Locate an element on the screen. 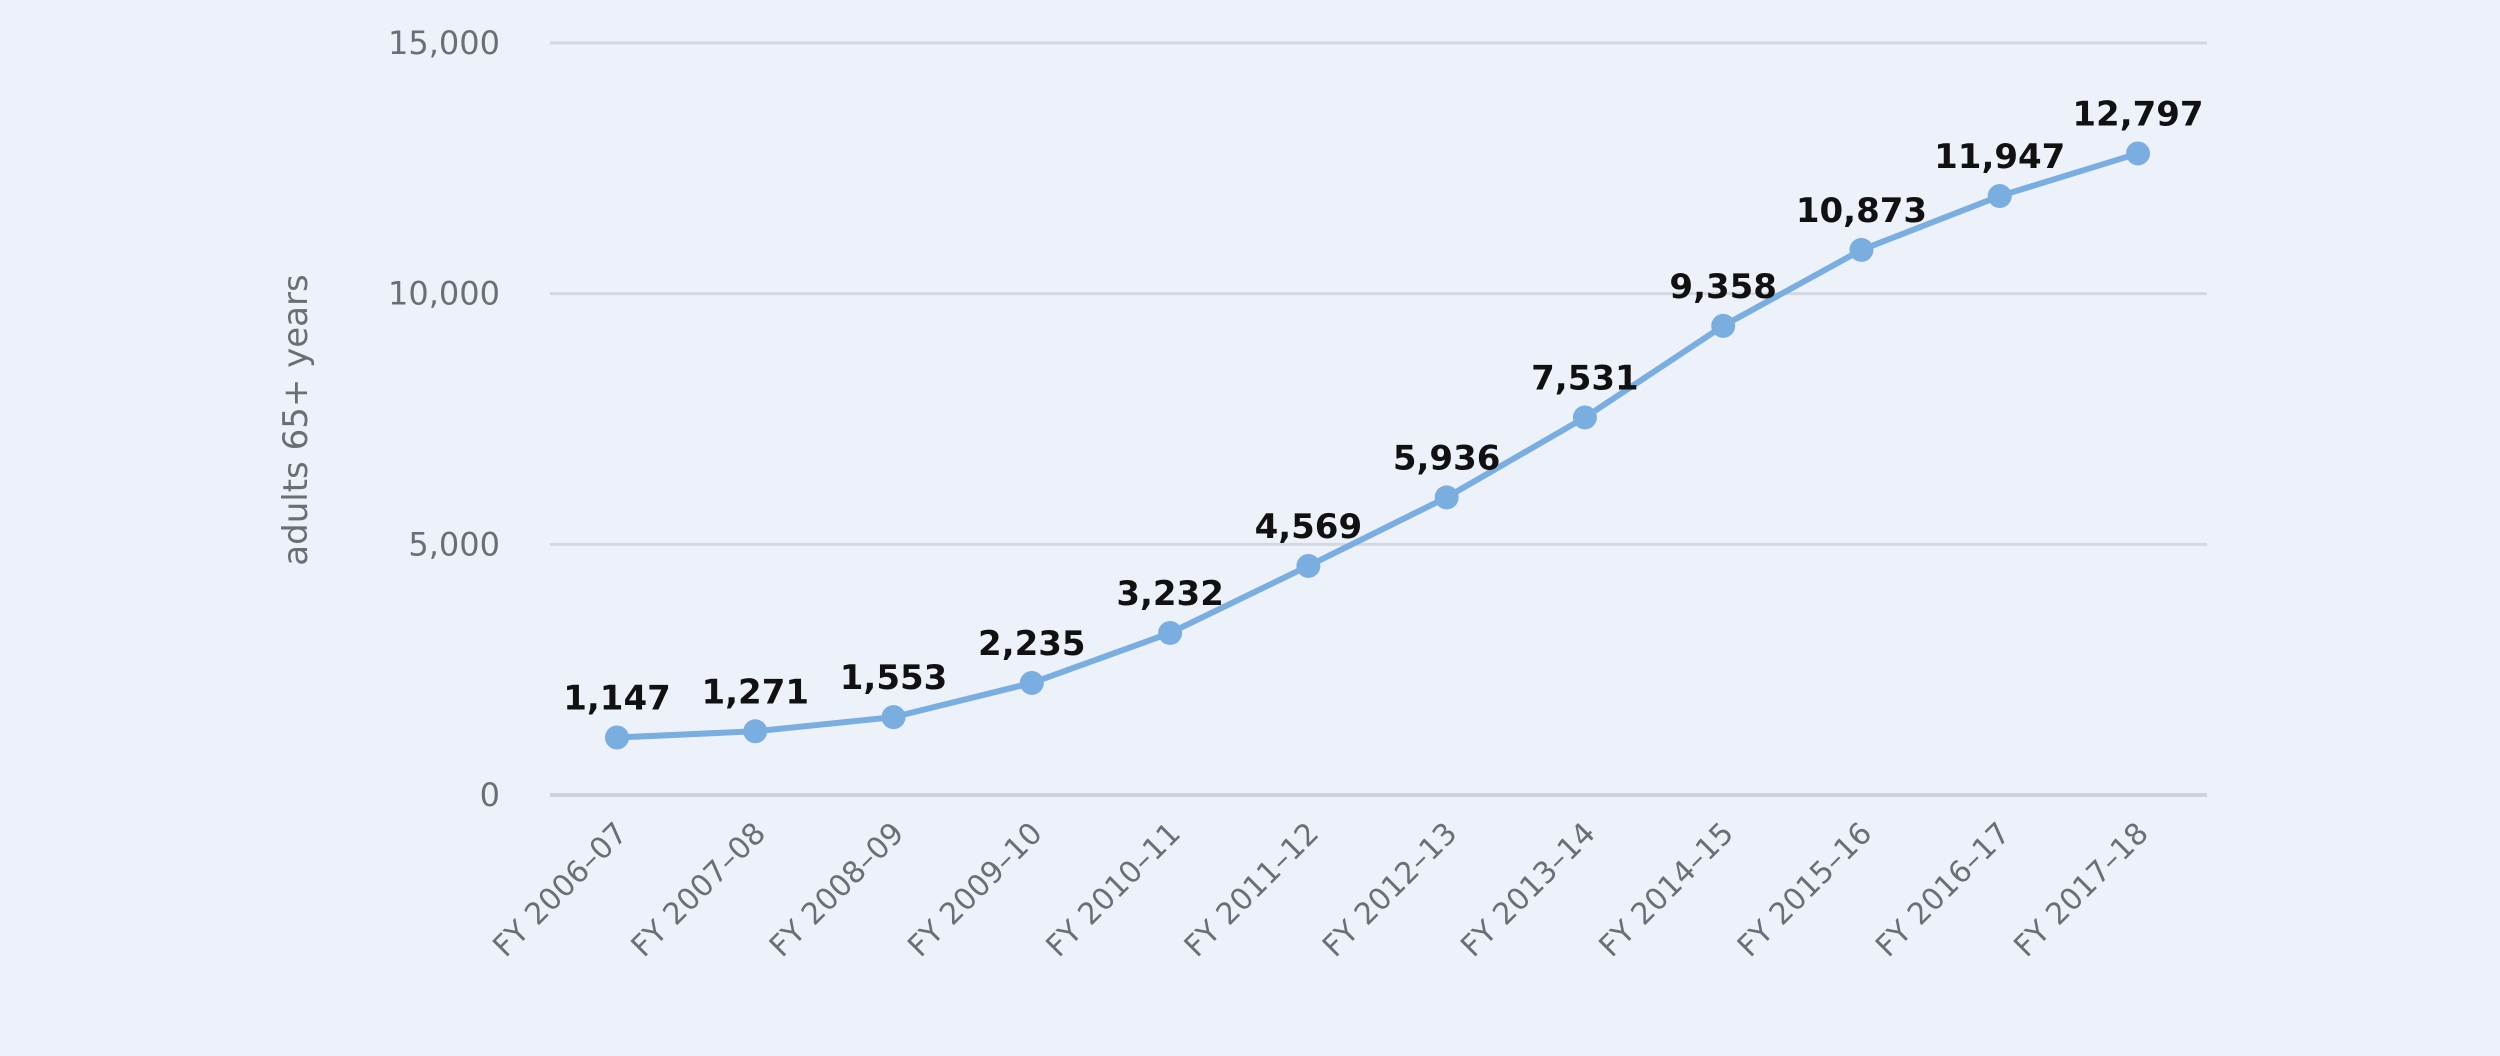 The height and width of the screenshot is (1056, 2500). x-tick-label: FY 2010–11 is located at coordinates (1114, 890).